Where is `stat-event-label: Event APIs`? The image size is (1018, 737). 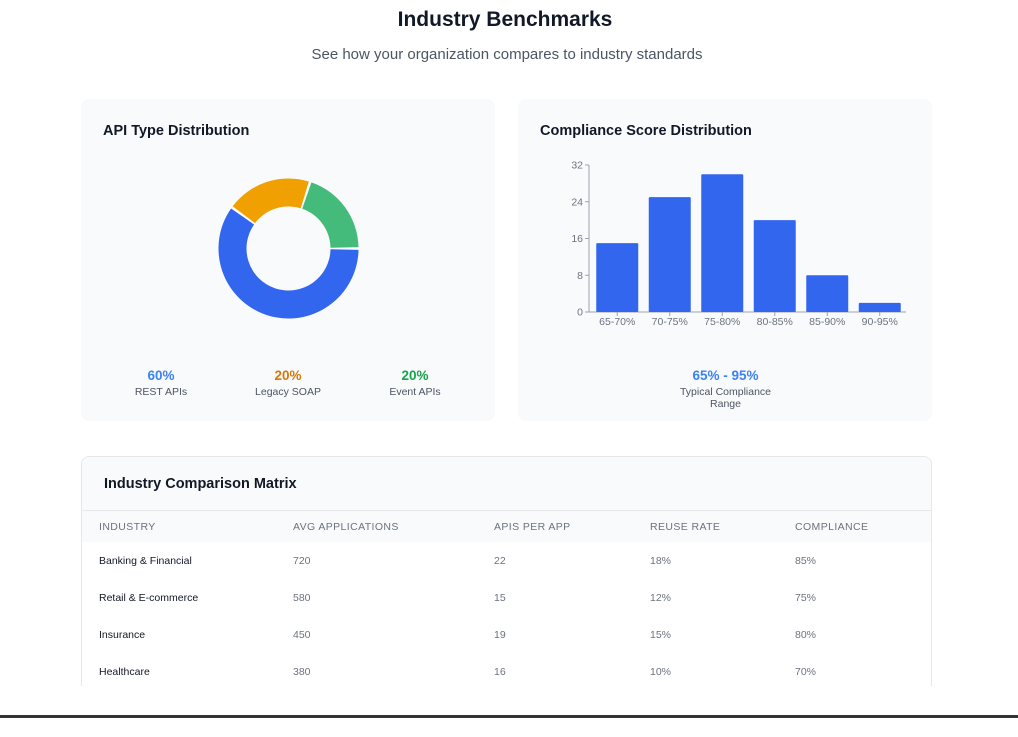 stat-event-label: Event APIs is located at coordinates (415, 392).